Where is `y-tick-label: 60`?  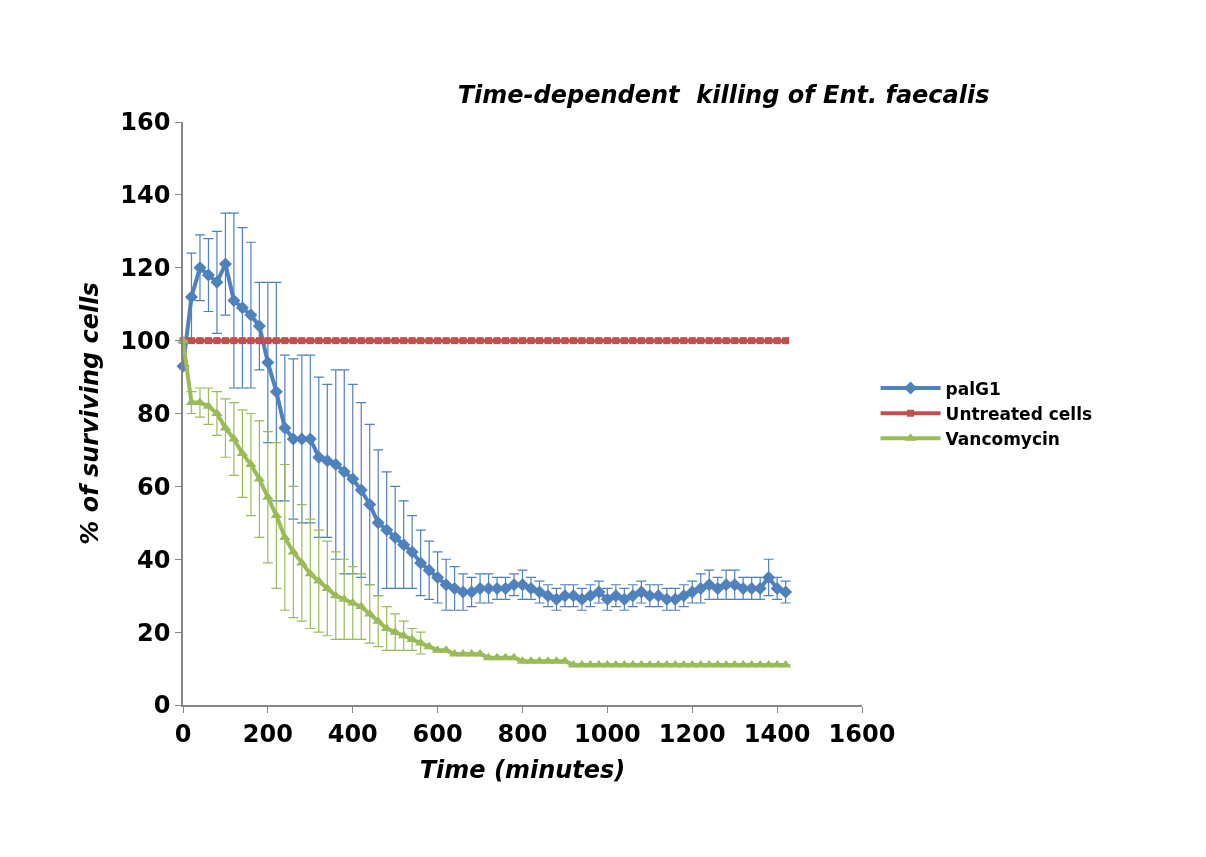 y-tick-label: 60 is located at coordinates (154, 486).